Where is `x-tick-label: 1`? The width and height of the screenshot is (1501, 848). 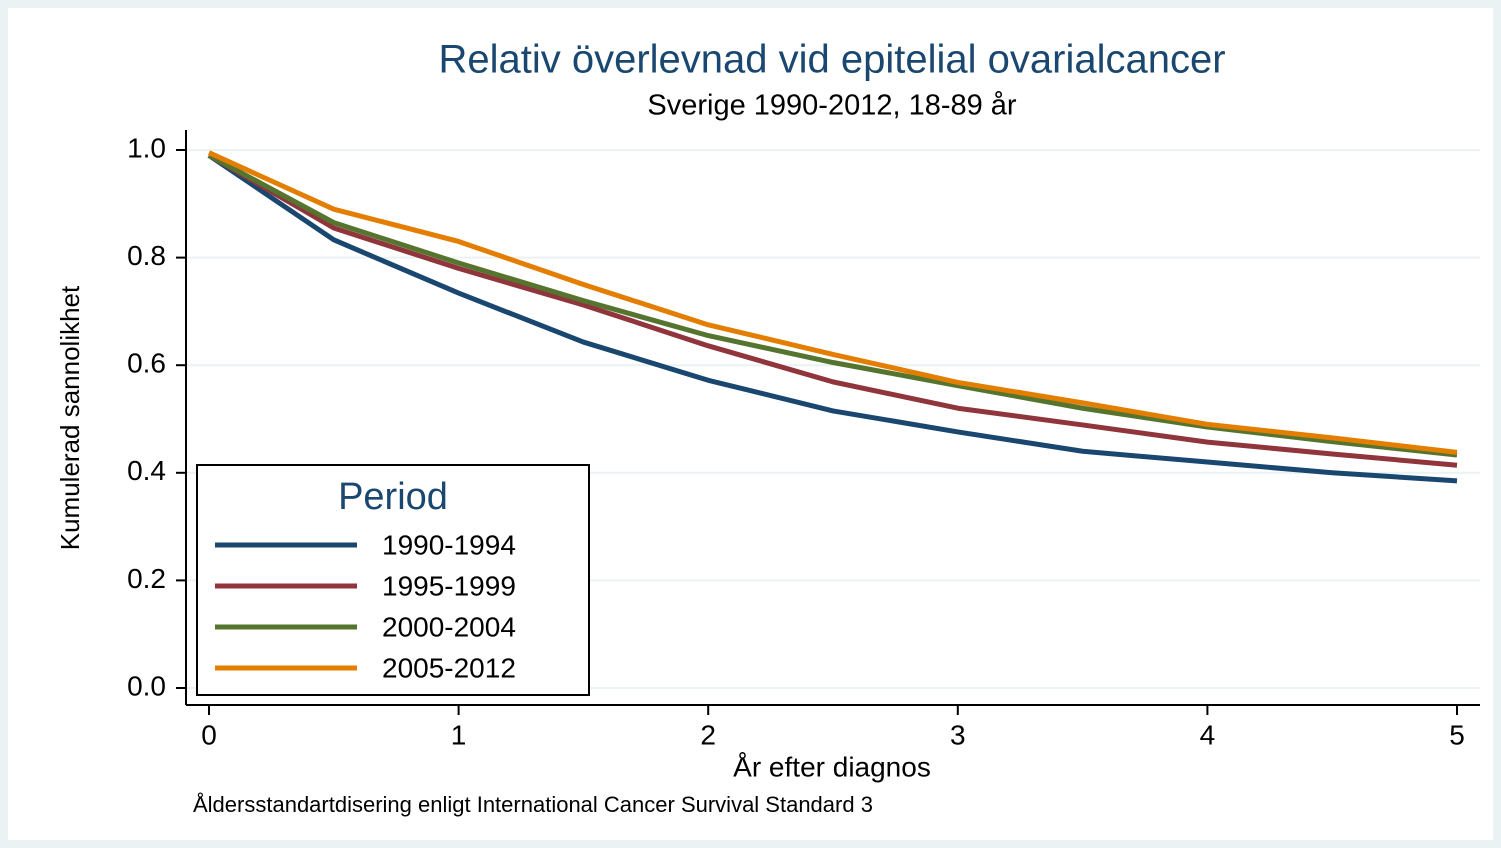 x-tick-label: 1 is located at coordinates (459, 734).